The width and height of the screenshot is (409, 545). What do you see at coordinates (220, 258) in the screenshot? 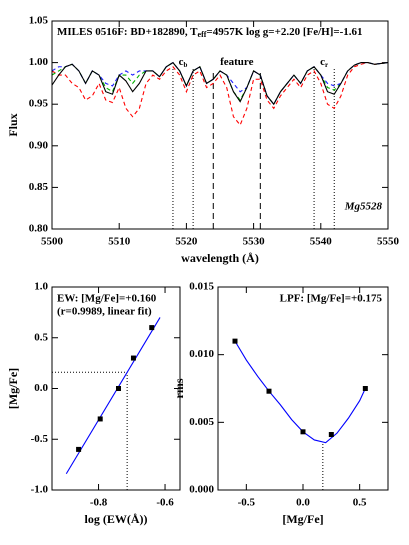
I see `x-axis-title: wavelength (Å)` at bounding box center [220, 258].